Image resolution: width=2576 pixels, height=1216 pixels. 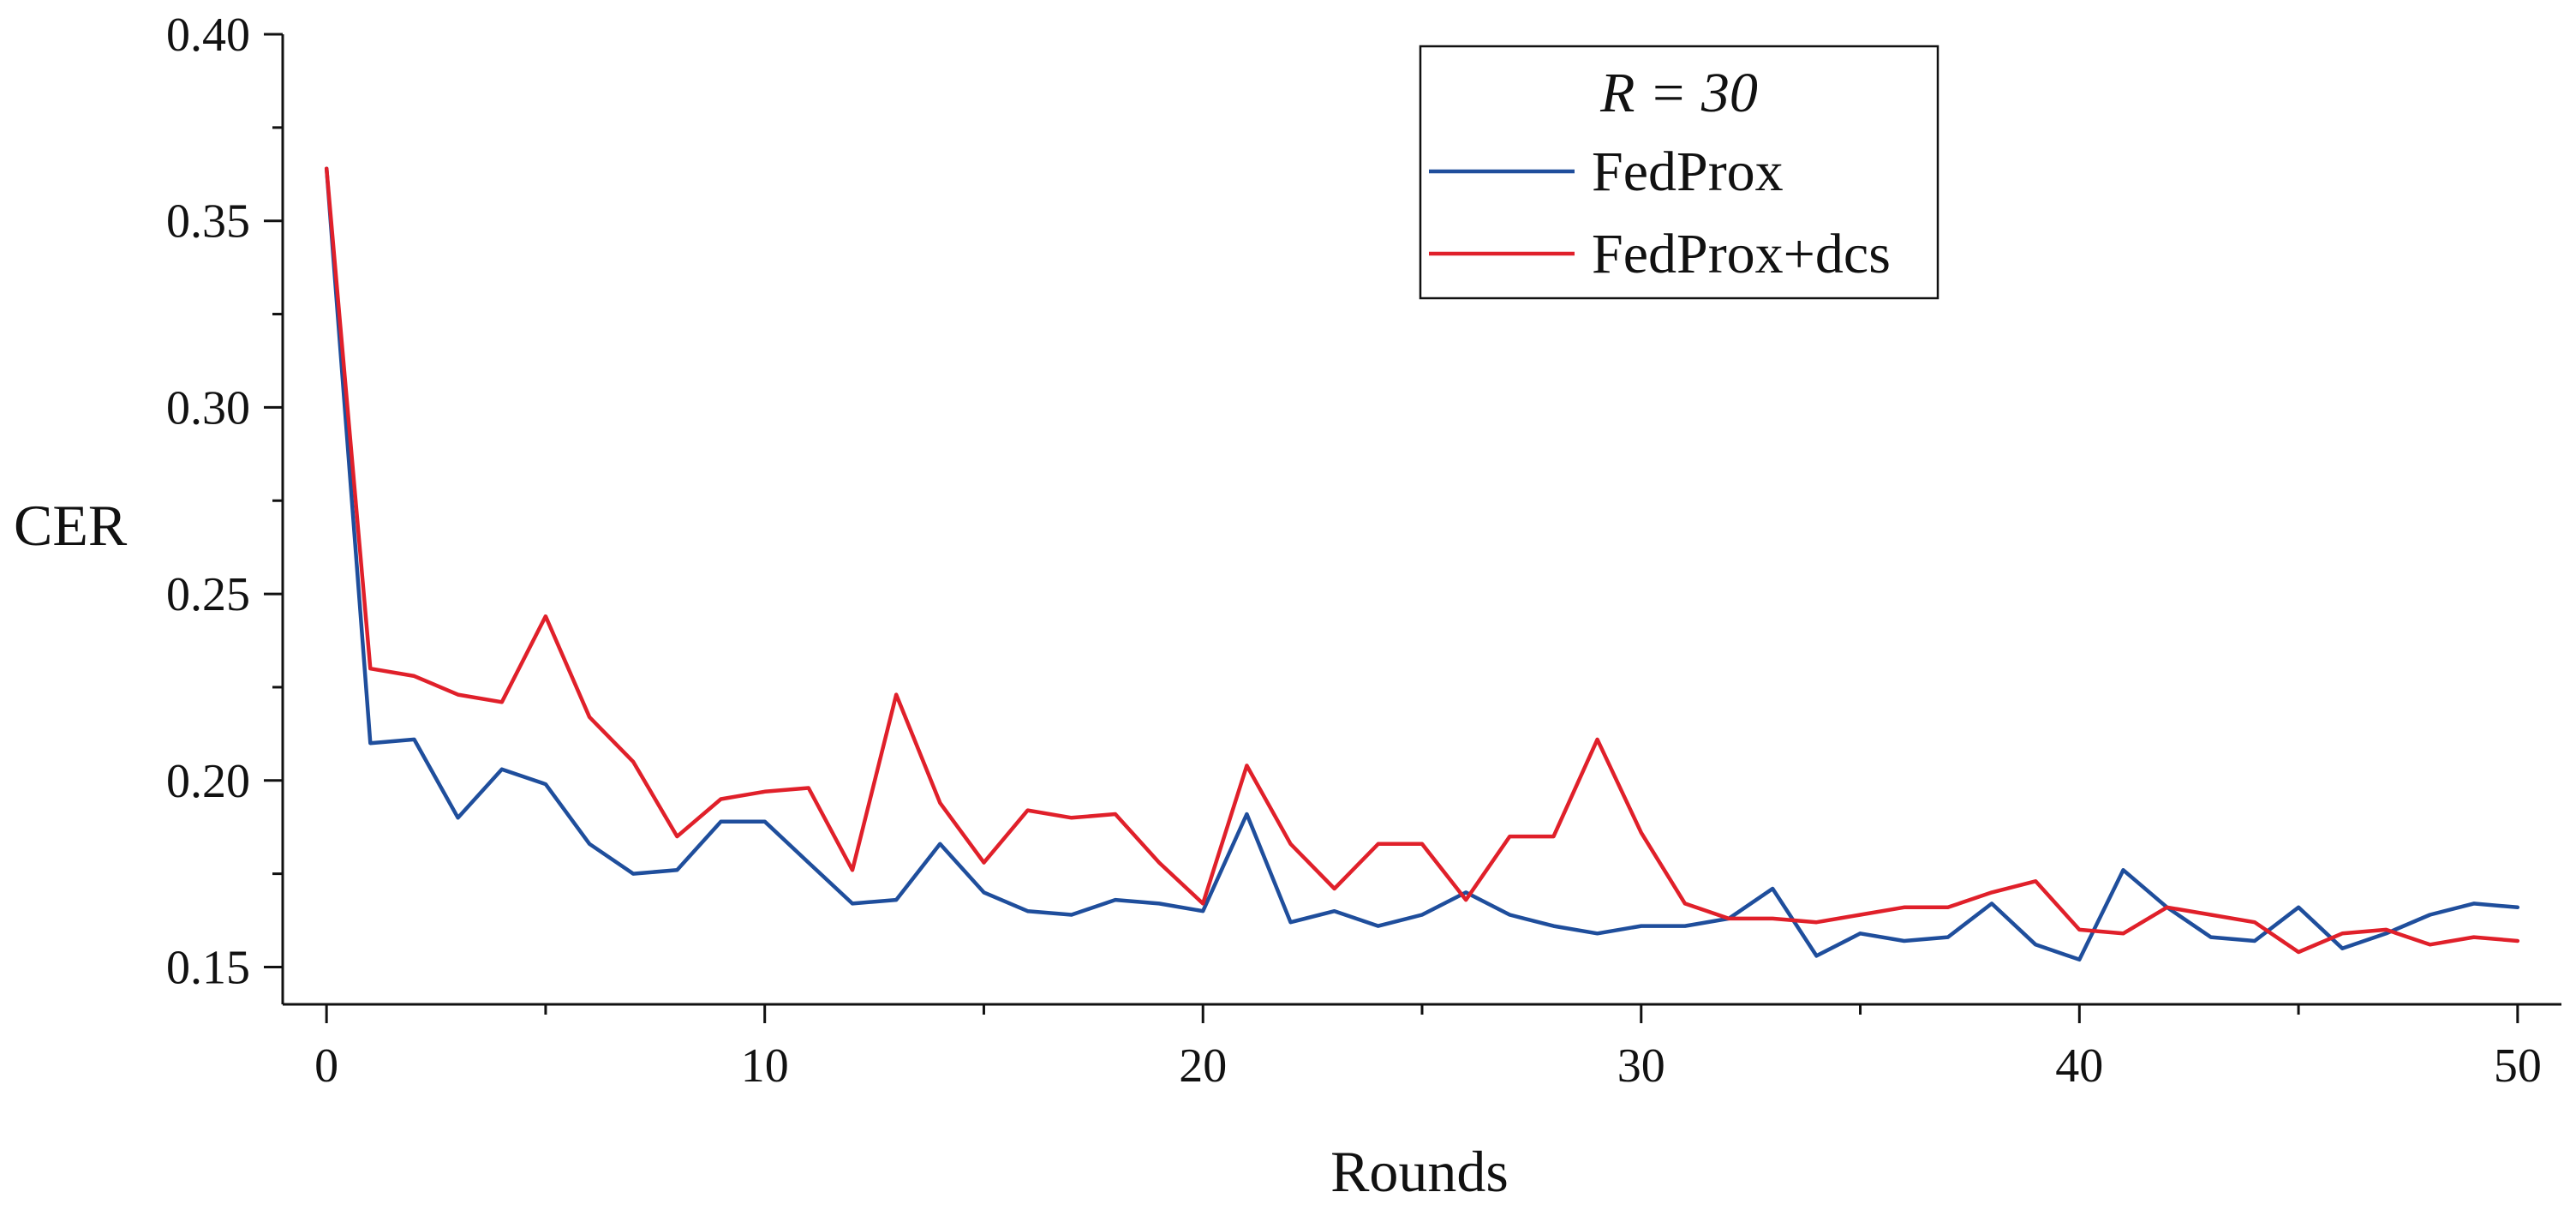 What do you see at coordinates (2079, 1066) in the screenshot?
I see `x-tick-label: 40` at bounding box center [2079, 1066].